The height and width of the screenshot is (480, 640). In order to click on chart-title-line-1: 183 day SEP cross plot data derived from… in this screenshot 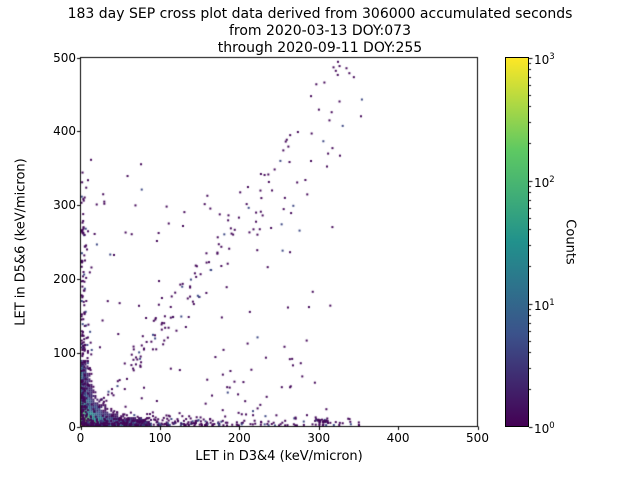, I will do `click(320, 14)`.